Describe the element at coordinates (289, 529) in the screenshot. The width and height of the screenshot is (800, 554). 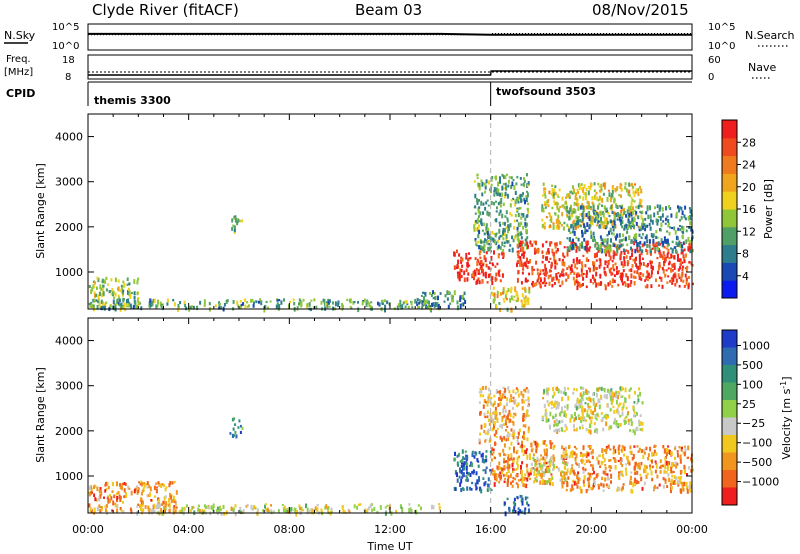
I see `time-tick-label-3: 08:00` at that location.